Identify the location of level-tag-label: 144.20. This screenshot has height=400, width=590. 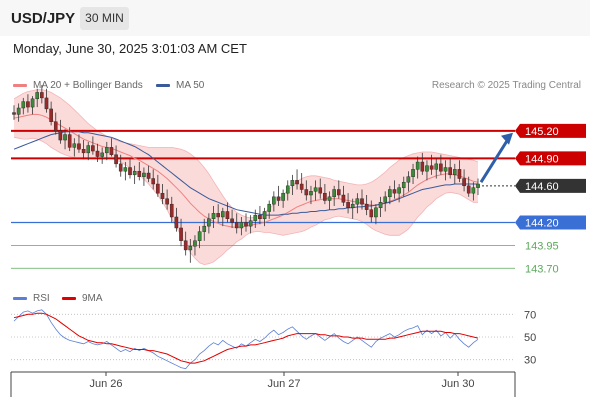
(542, 223).